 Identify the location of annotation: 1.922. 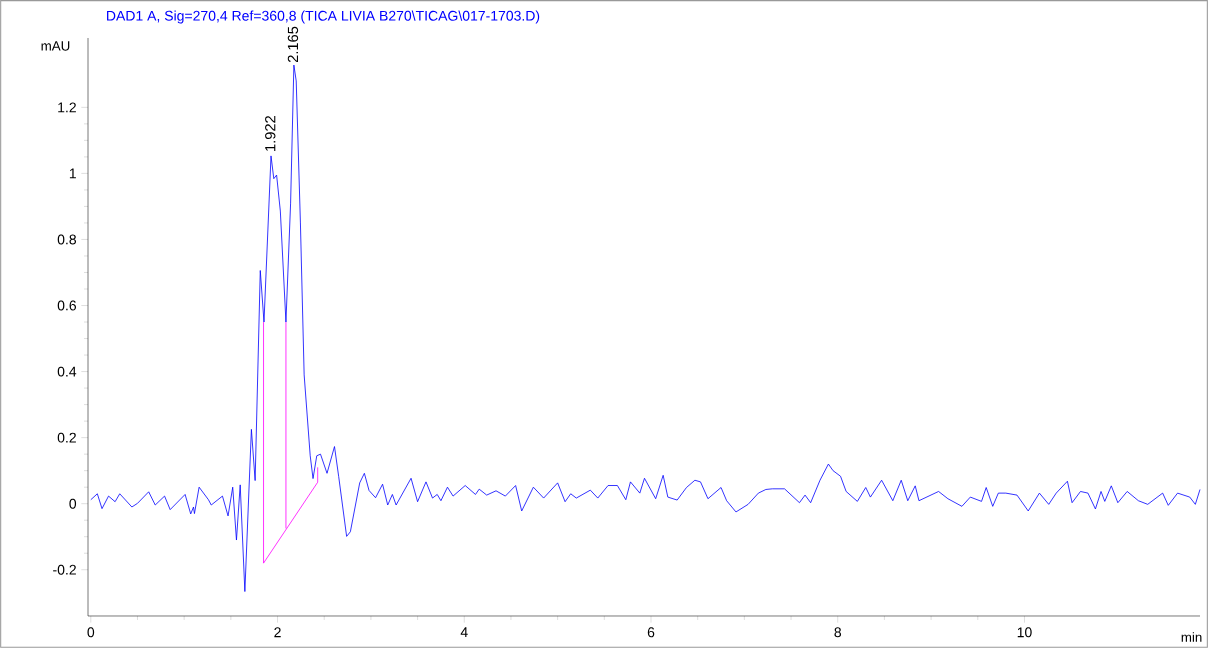
(270, 133).